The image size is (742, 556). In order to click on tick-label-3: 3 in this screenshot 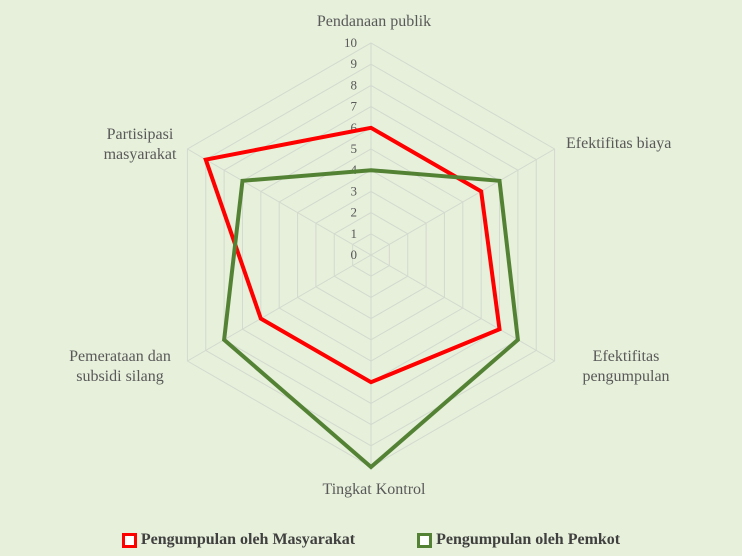, I will do `click(354, 190)`.